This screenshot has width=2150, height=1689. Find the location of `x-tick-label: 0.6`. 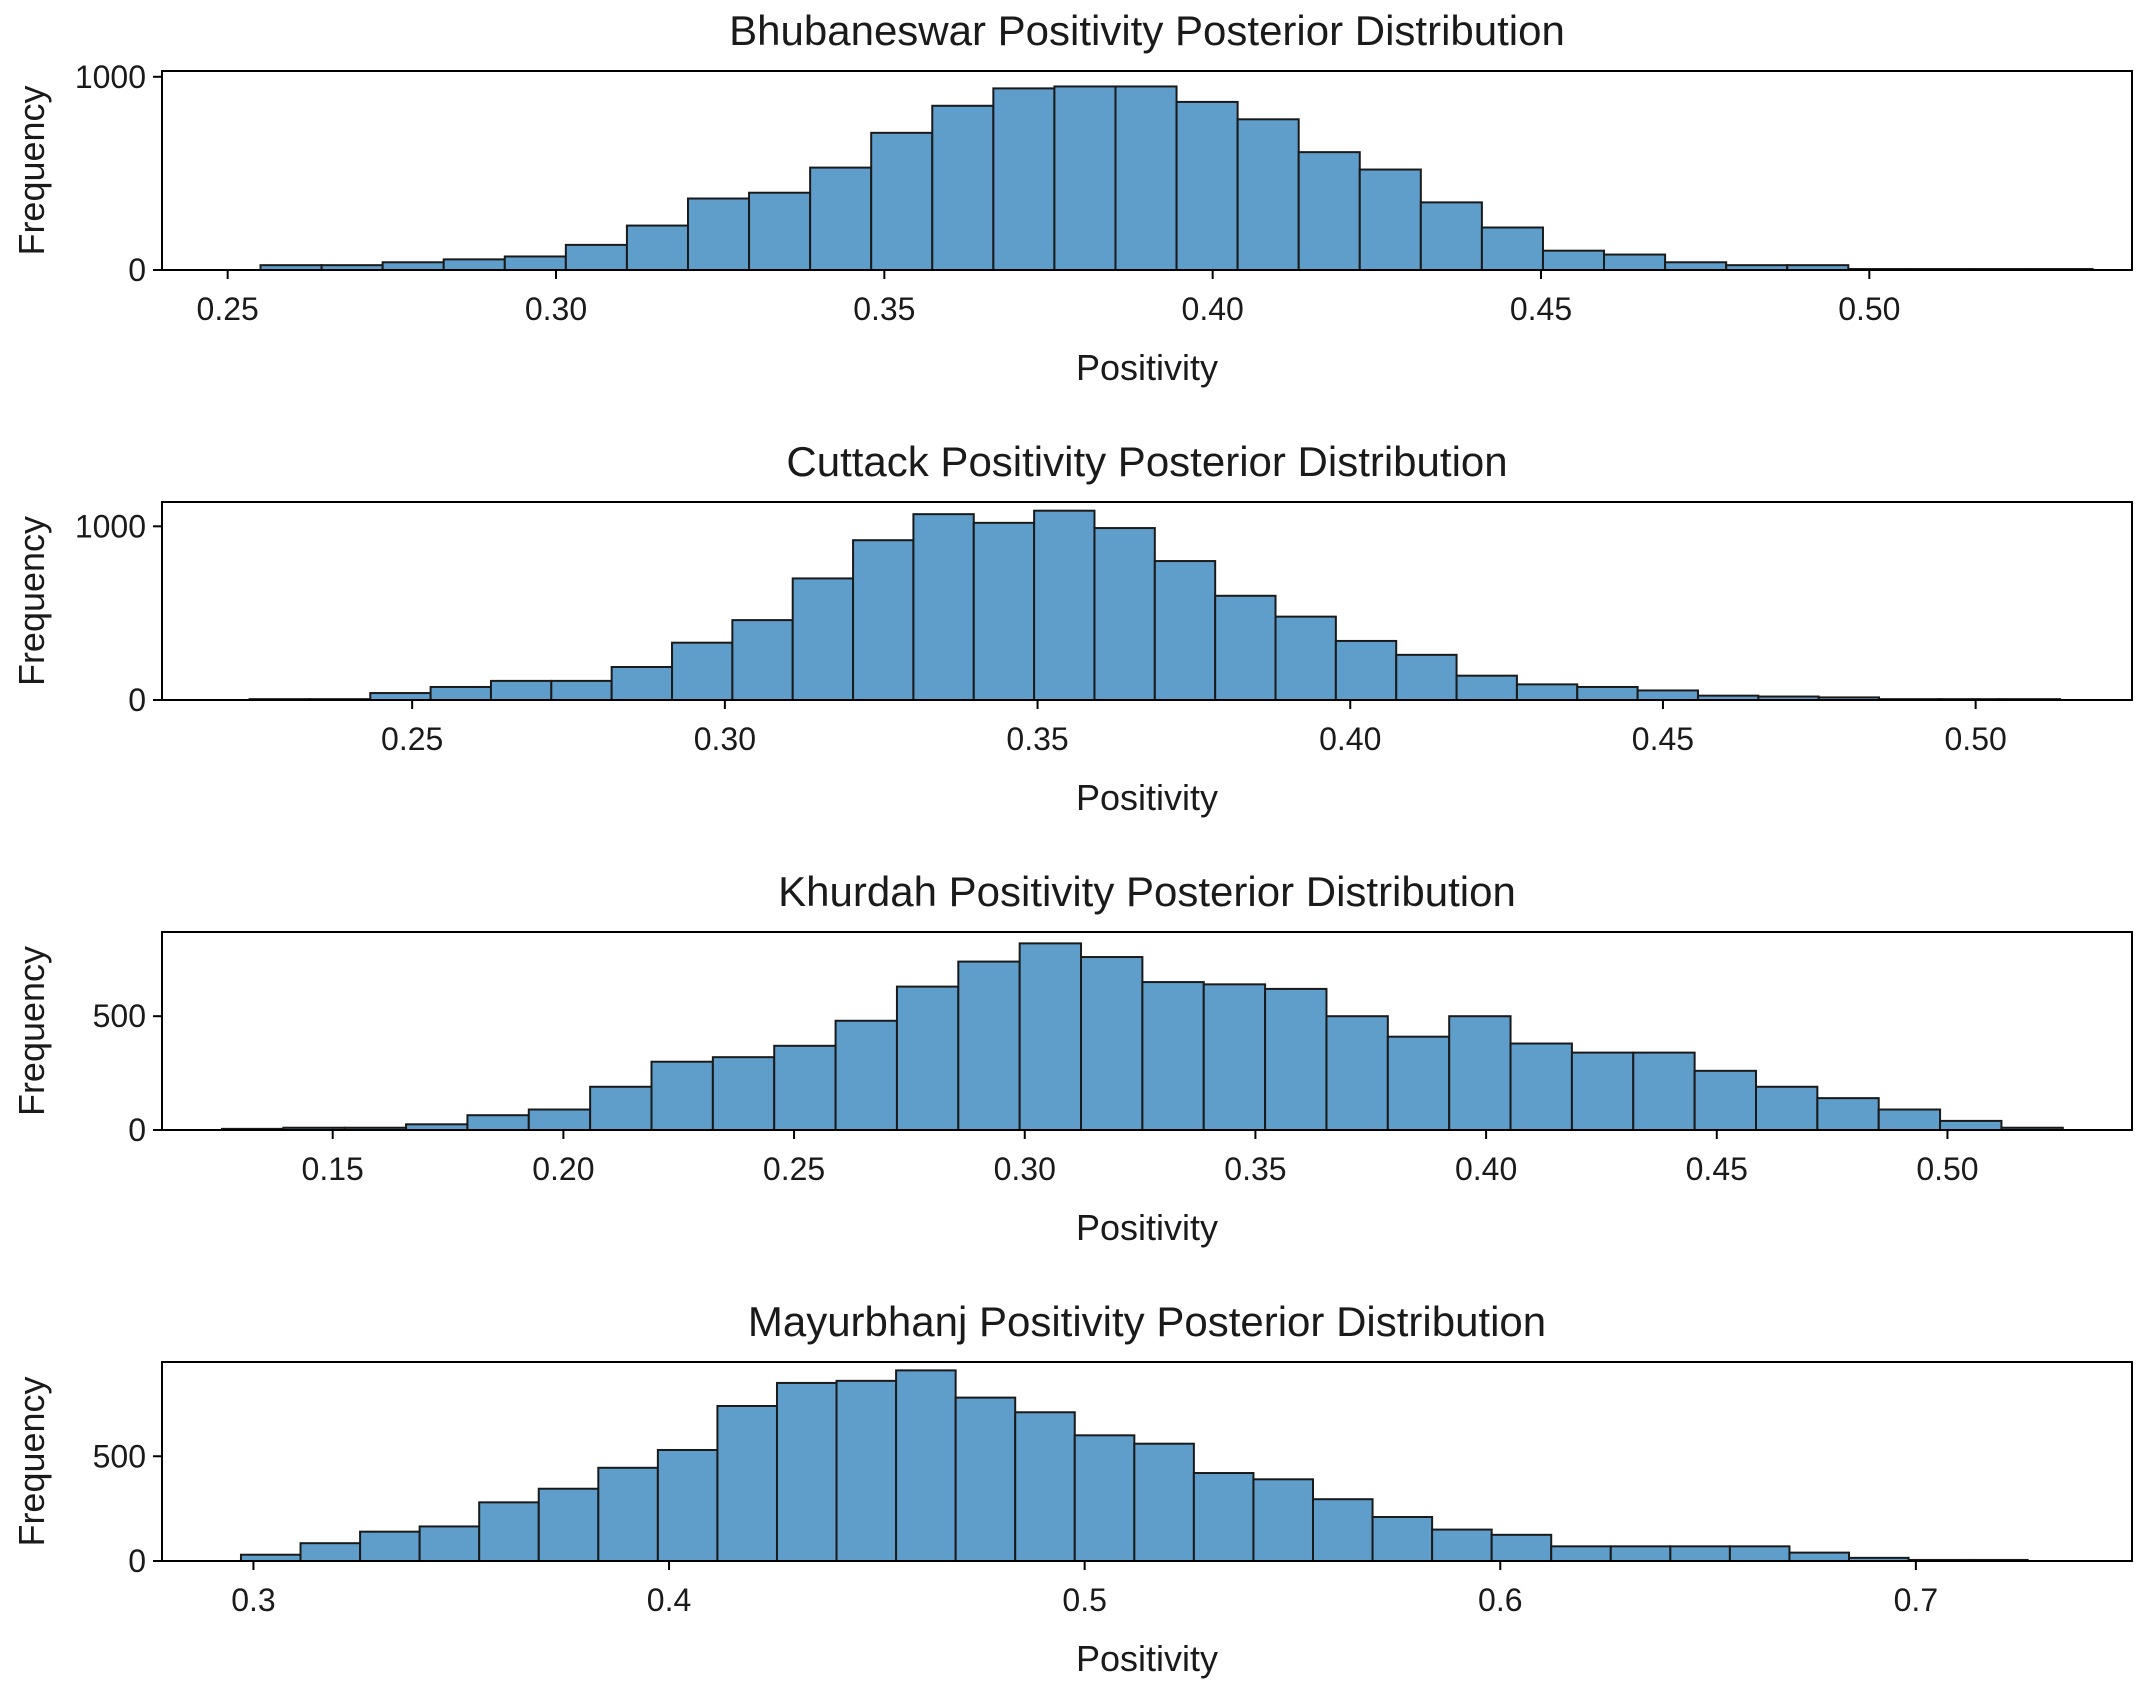

x-tick-label: 0.6 is located at coordinates (1500, 1600).